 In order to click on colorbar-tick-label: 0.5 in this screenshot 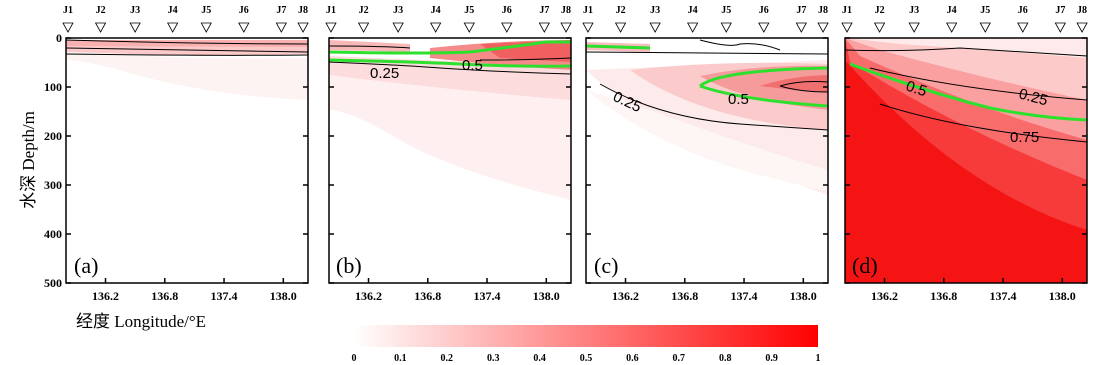, I will do `click(586, 358)`.